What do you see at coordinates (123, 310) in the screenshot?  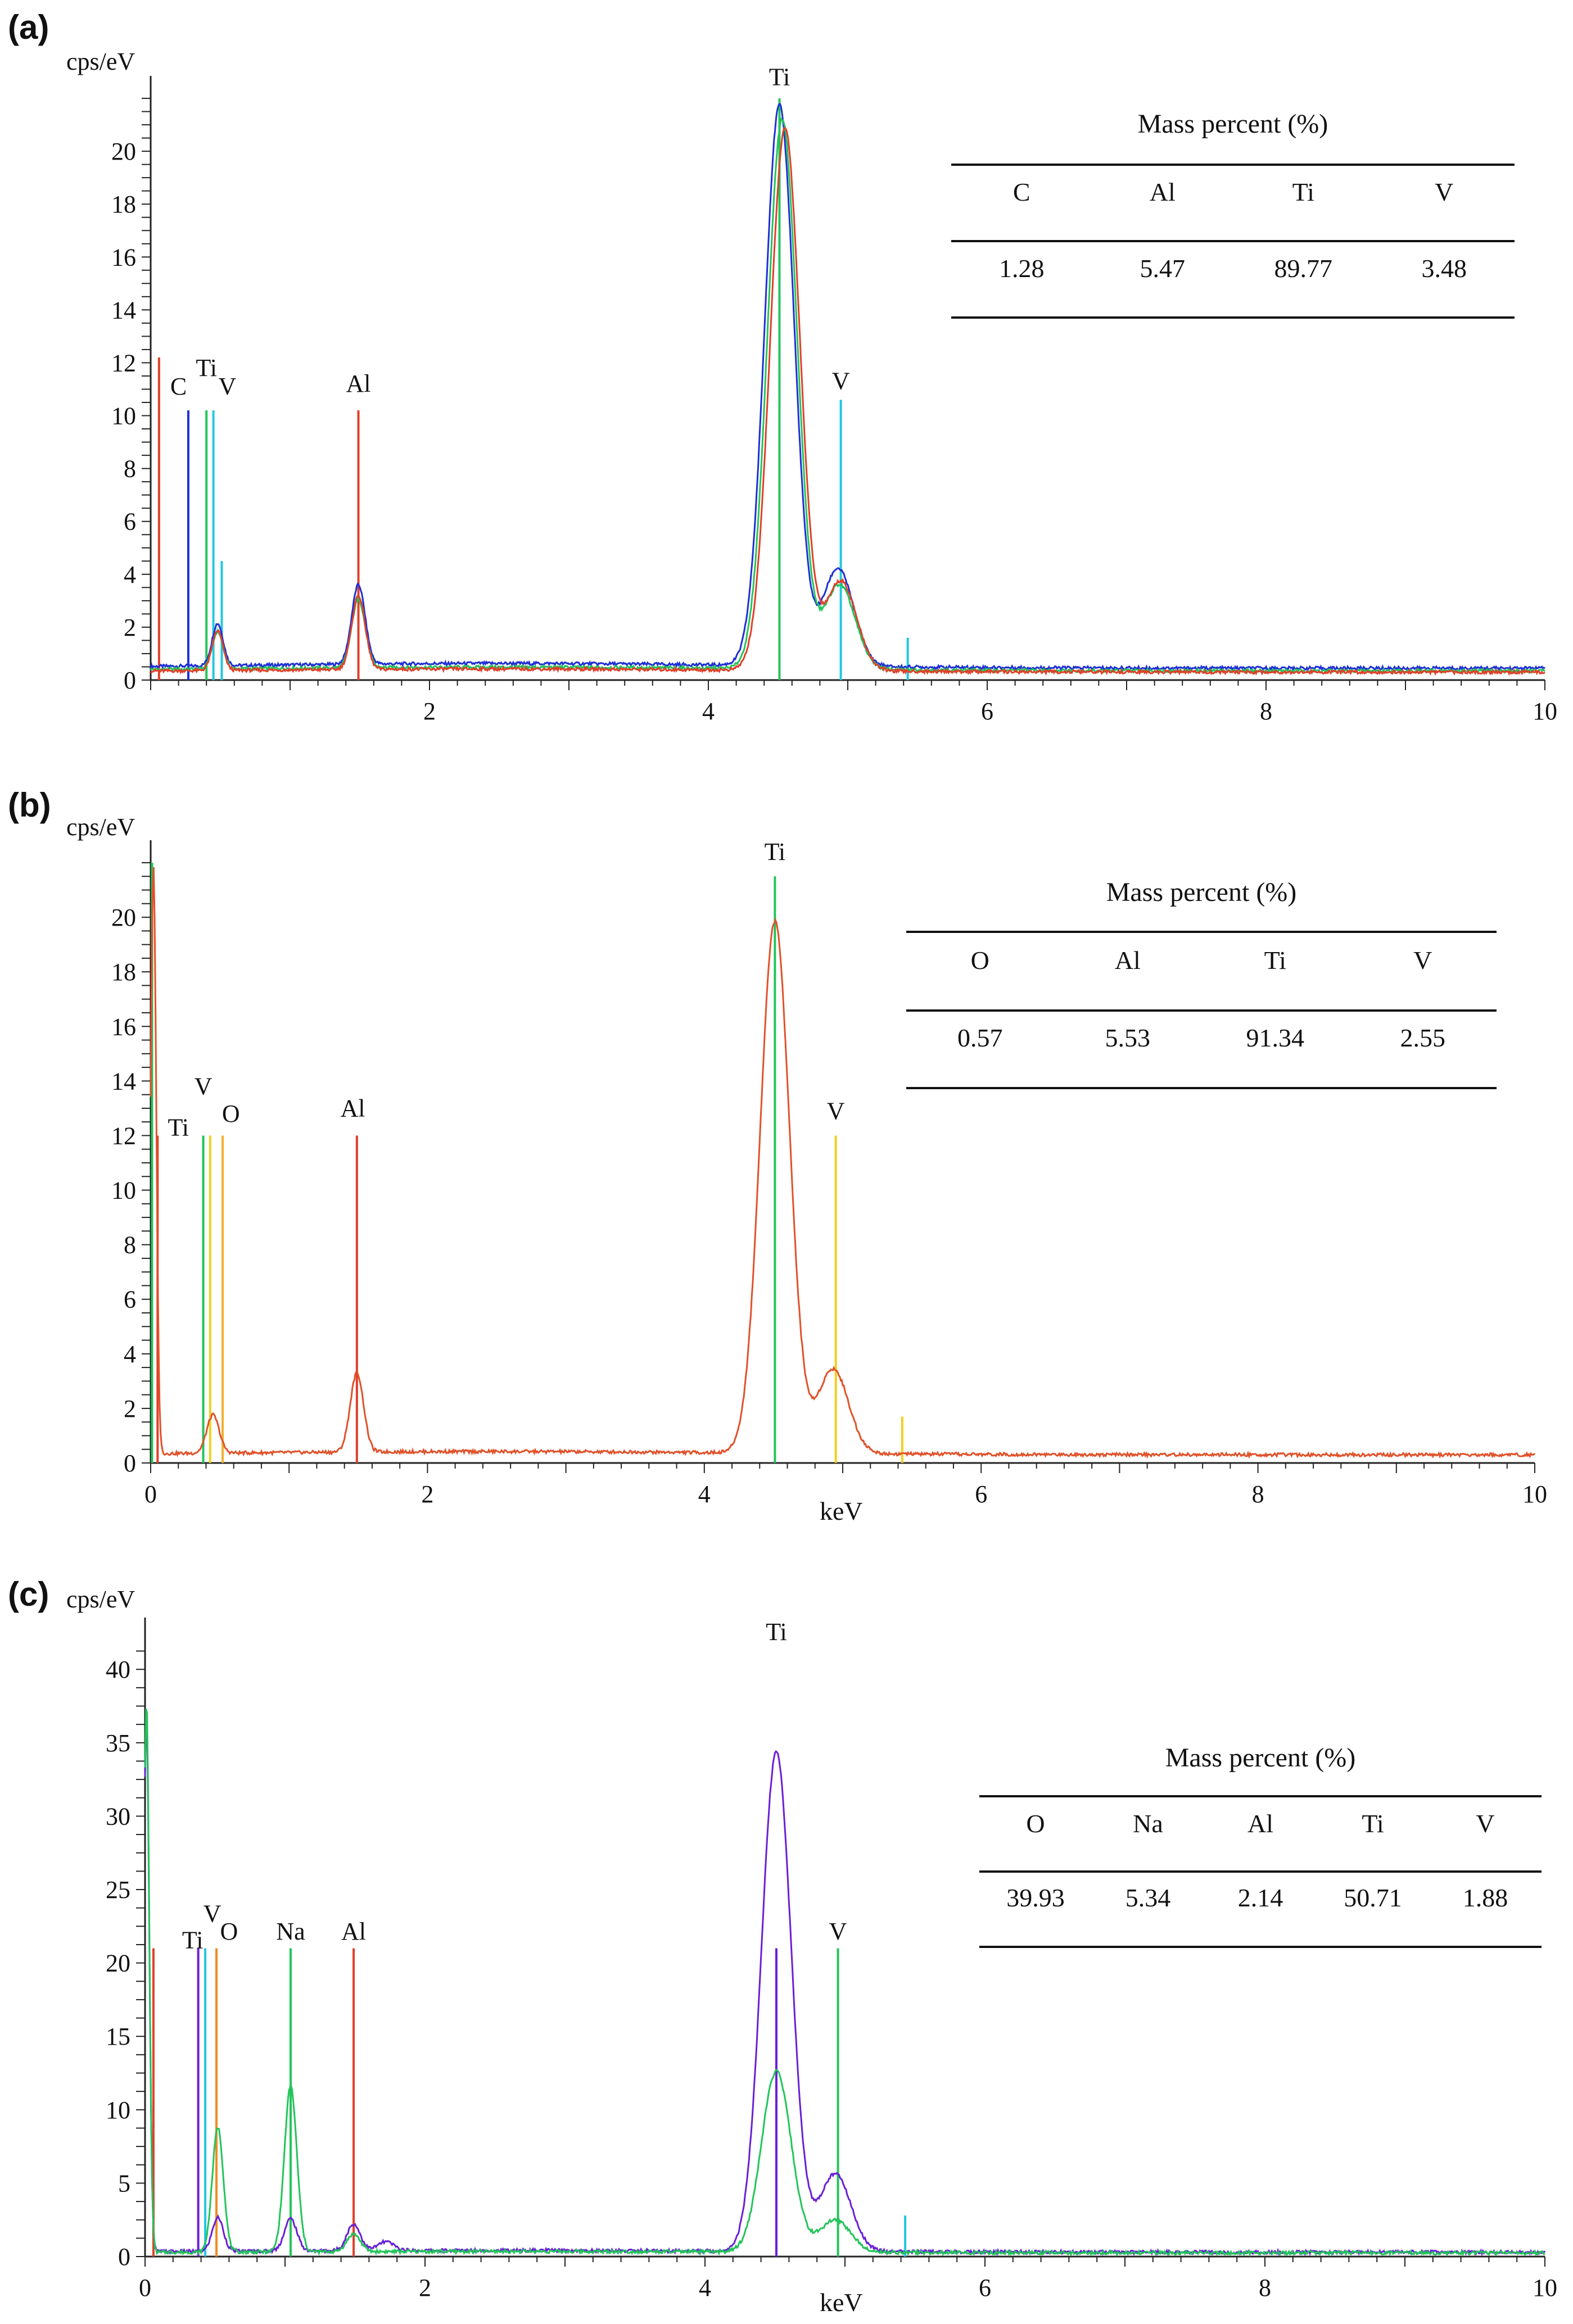 I see `y-tick-label: 14` at bounding box center [123, 310].